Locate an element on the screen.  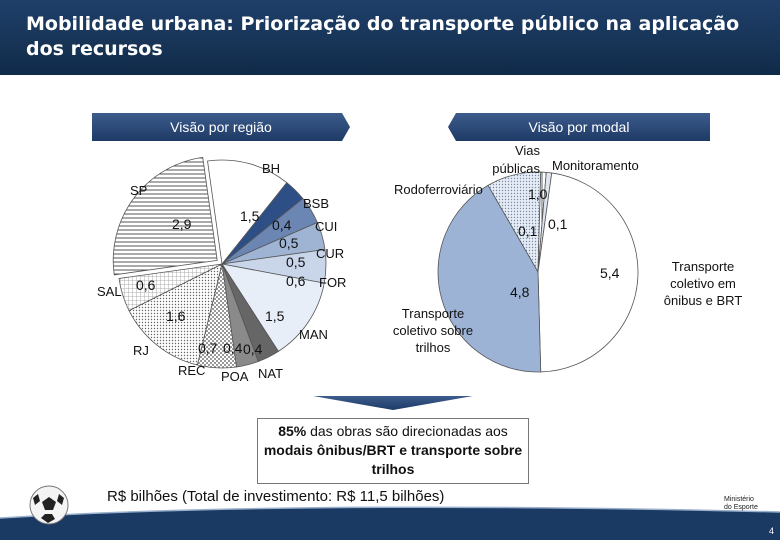
label-bsb: BSB is located at coordinates (316, 203).